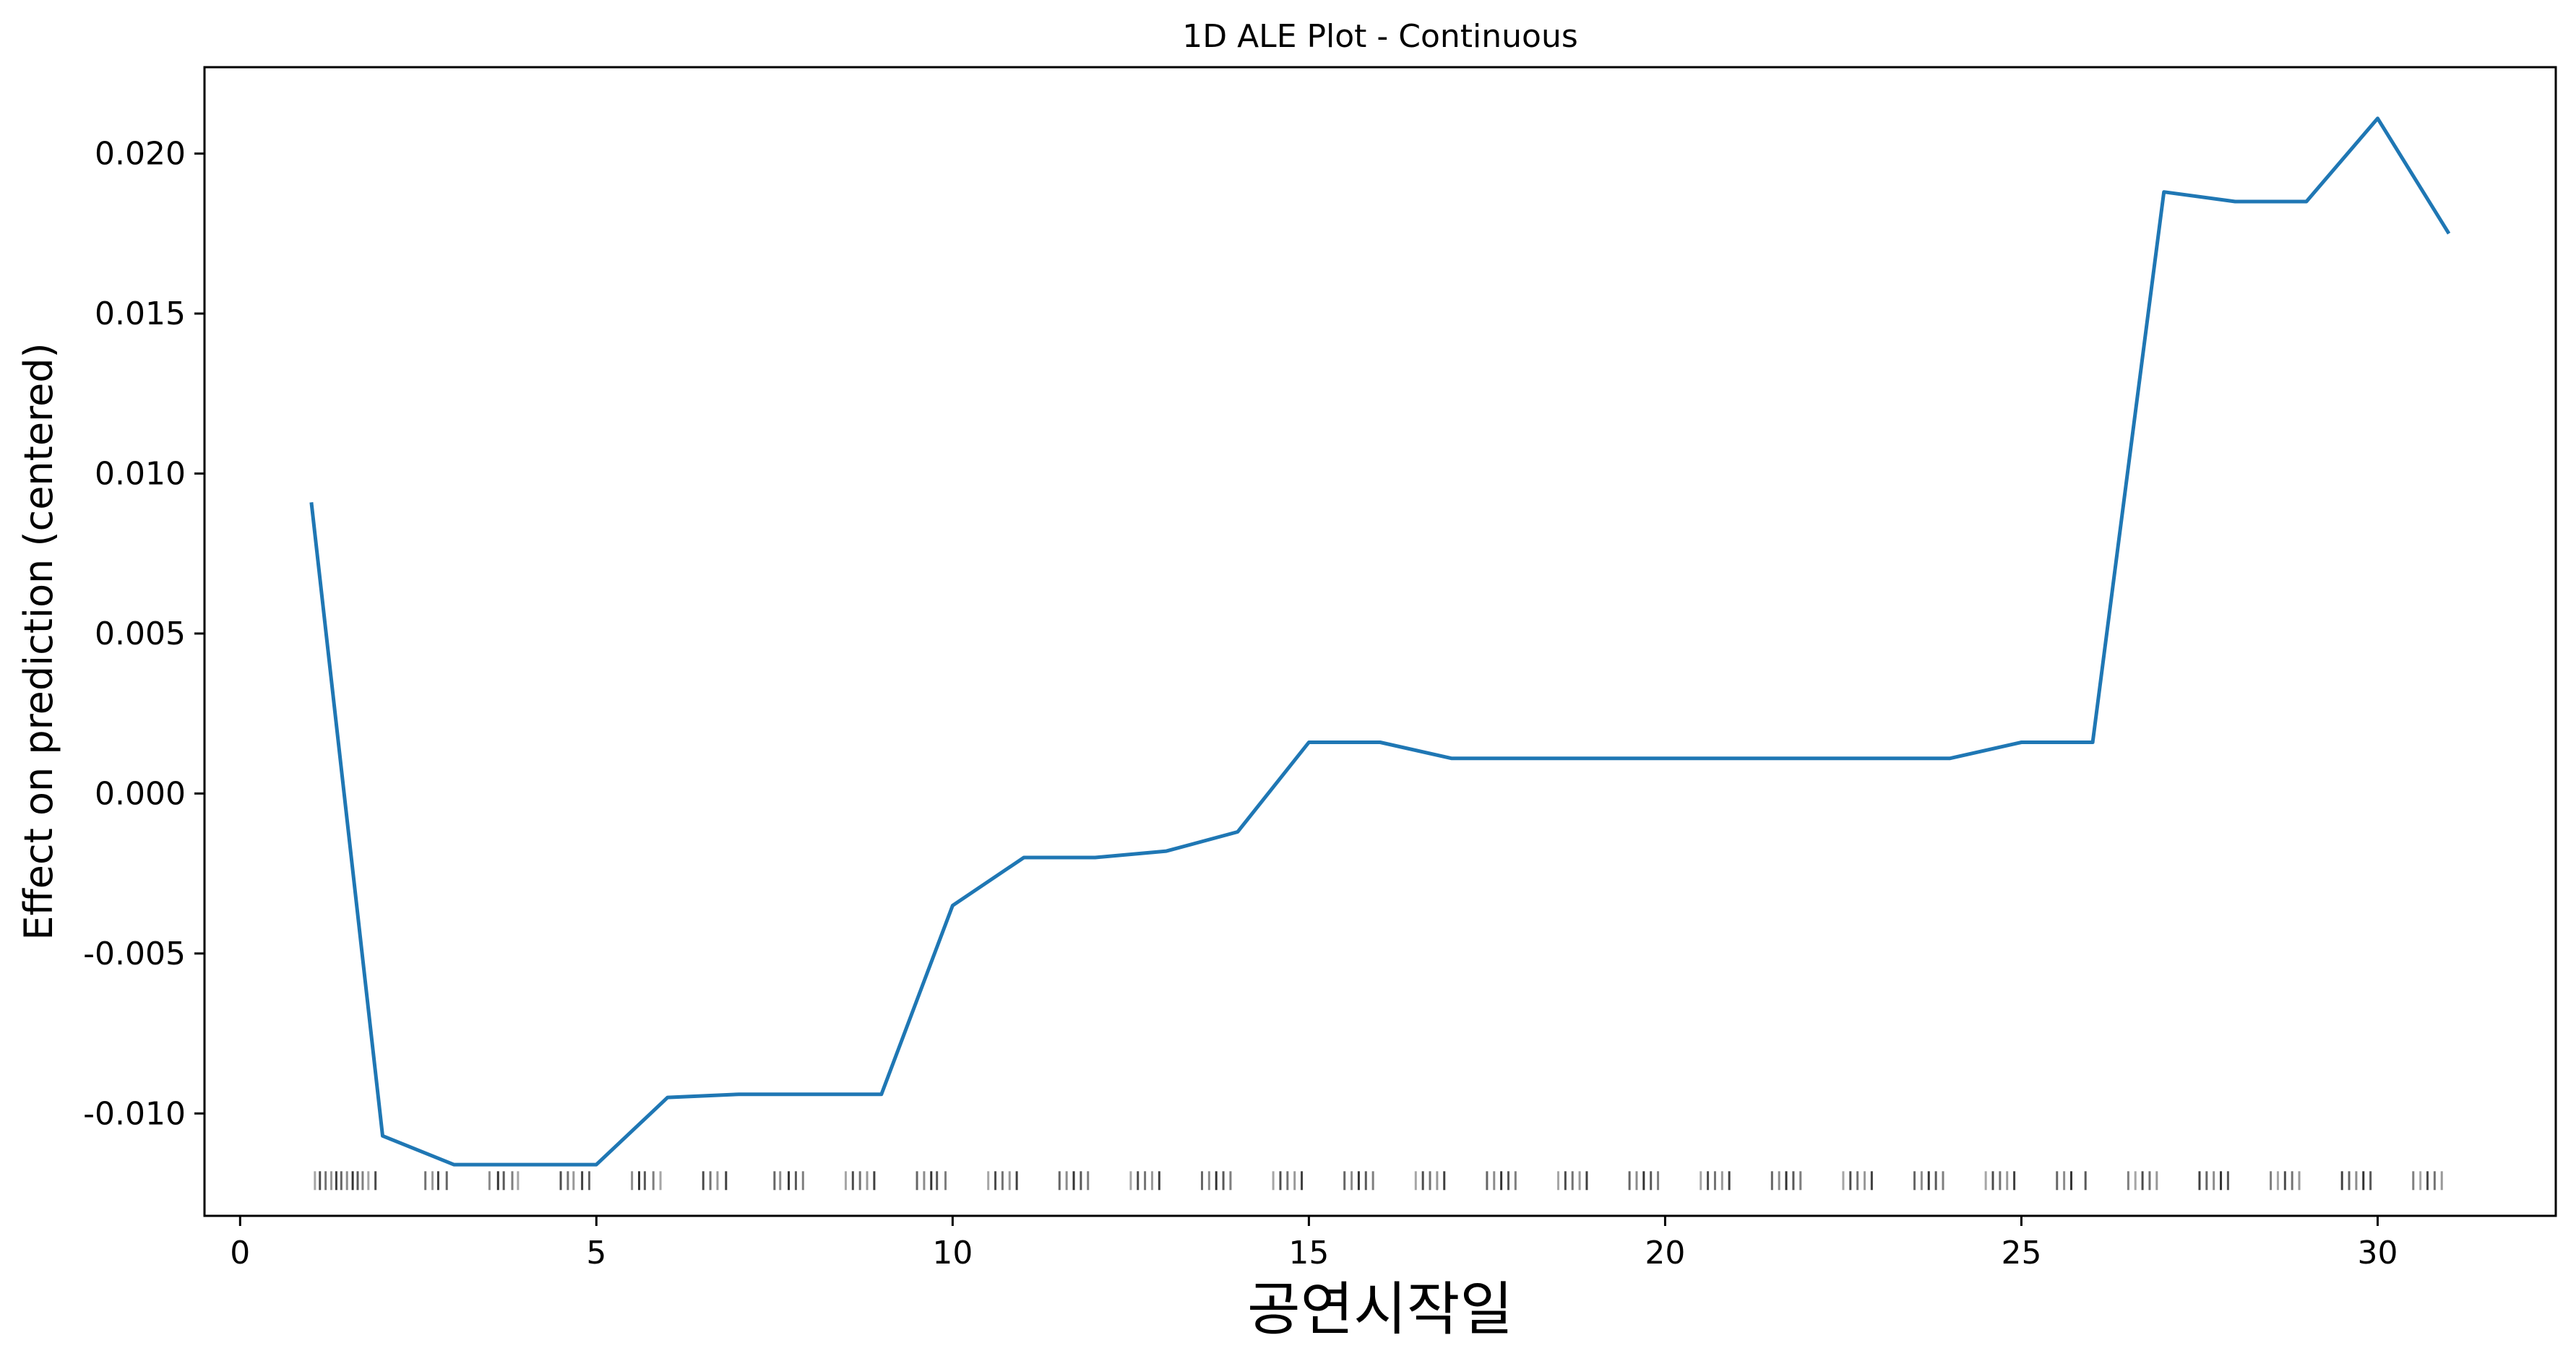  I want to click on chart-title: 1D ALE Plot - Continuous, so click(1380, 36).